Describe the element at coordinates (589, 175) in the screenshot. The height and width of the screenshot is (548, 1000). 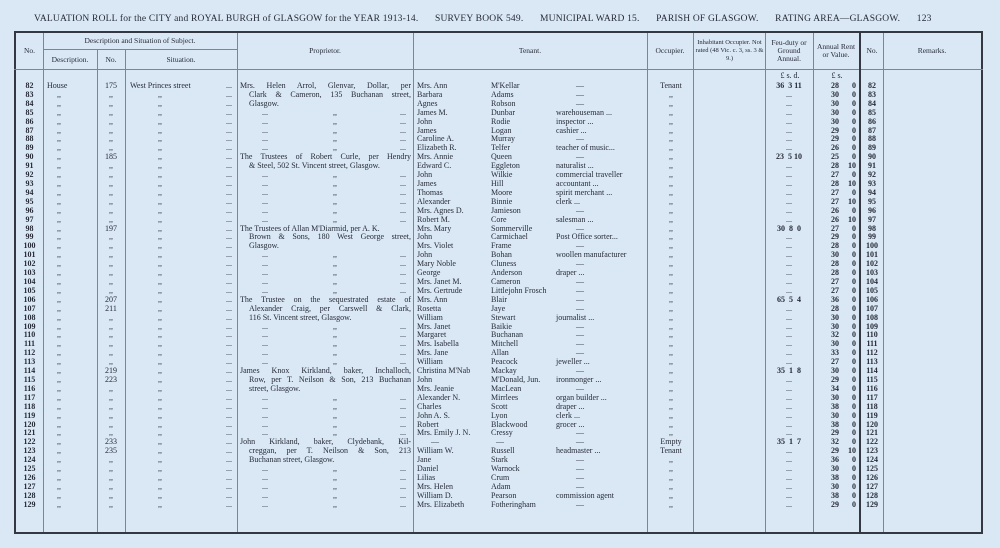
I see `tenant-occupation: commercial traveller` at that location.